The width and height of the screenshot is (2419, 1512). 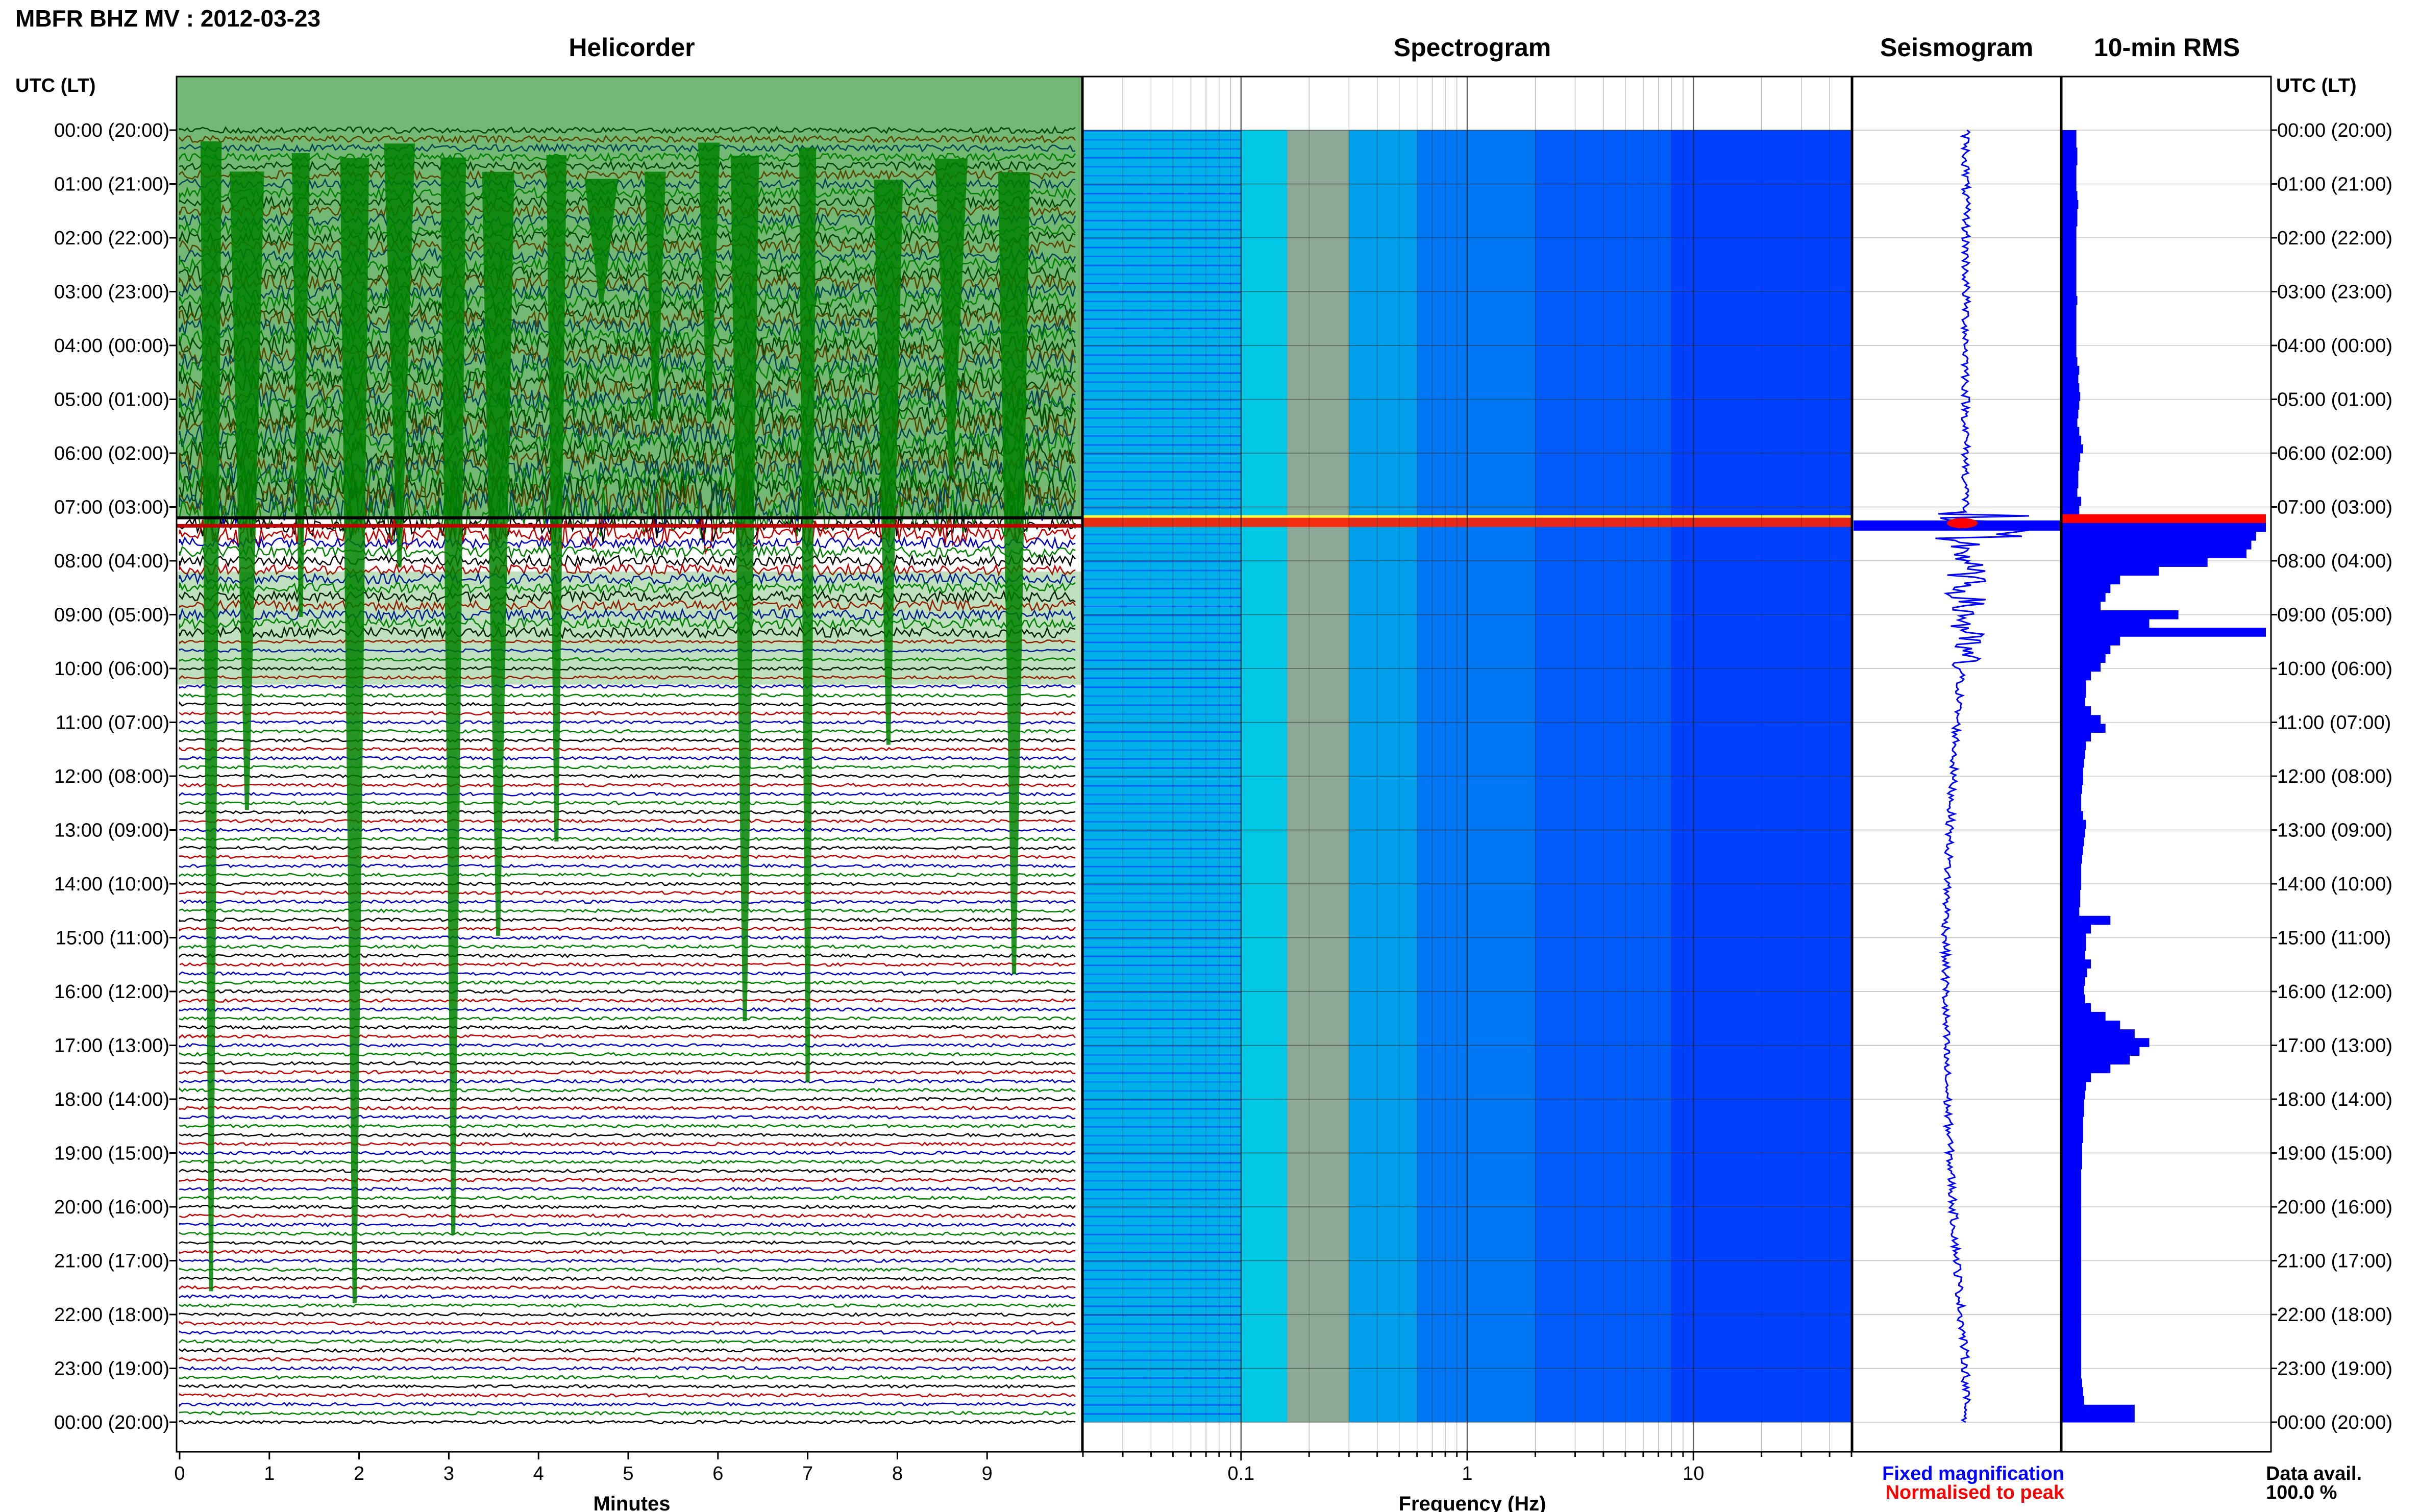 What do you see at coordinates (111, 453) in the screenshot?
I see `left-time-tick-label: 06:00 (02:00)` at bounding box center [111, 453].